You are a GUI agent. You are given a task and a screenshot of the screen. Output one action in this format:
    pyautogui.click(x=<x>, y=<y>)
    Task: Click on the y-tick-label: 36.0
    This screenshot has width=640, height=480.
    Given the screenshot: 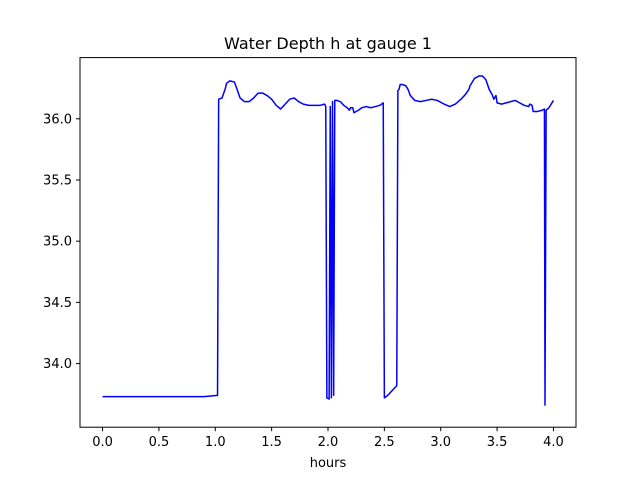 What is the action you would take?
    pyautogui.click(x=57, y=119)
    